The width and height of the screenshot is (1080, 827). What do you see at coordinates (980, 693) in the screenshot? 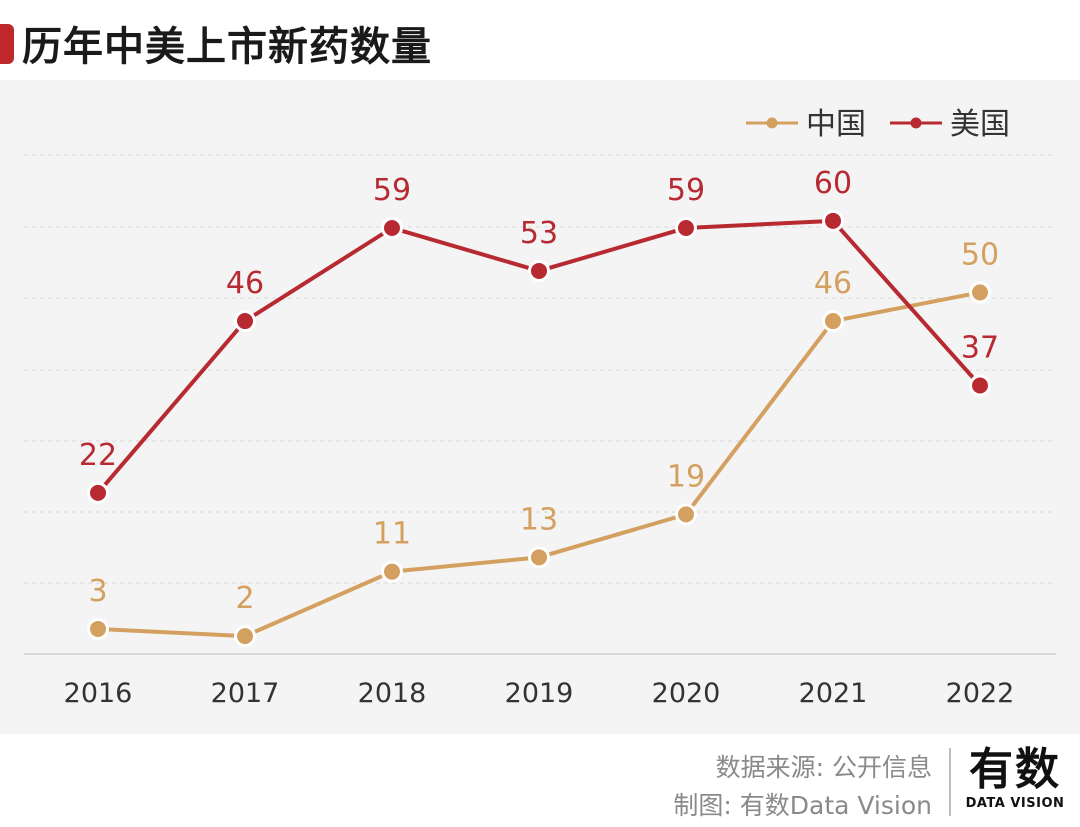
I see `x-tick-label-2022: 2022` at bounding box center [980, 693].